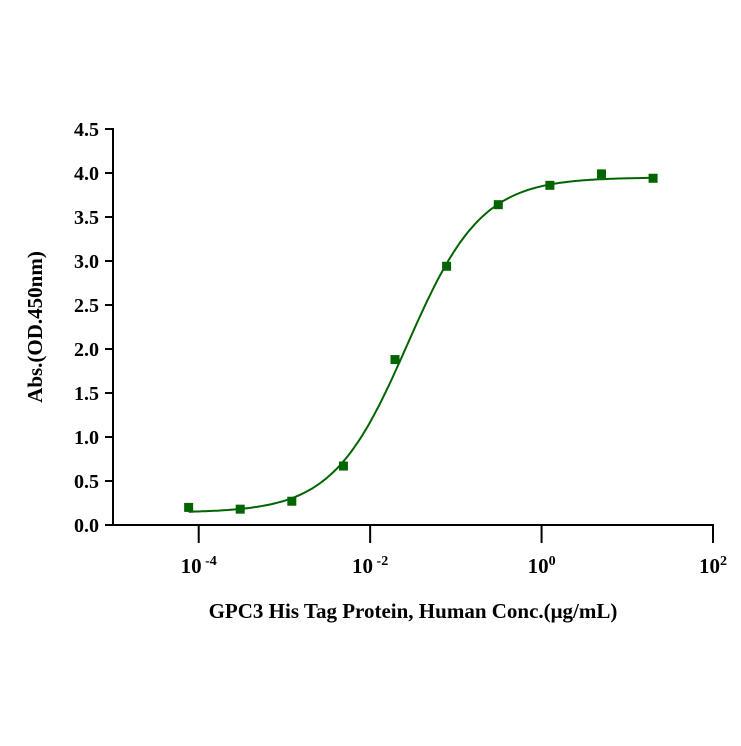  Describe the element at coordinates (86, 174) in the screenshot. I see `y-tick-label: 4.0` at that location.